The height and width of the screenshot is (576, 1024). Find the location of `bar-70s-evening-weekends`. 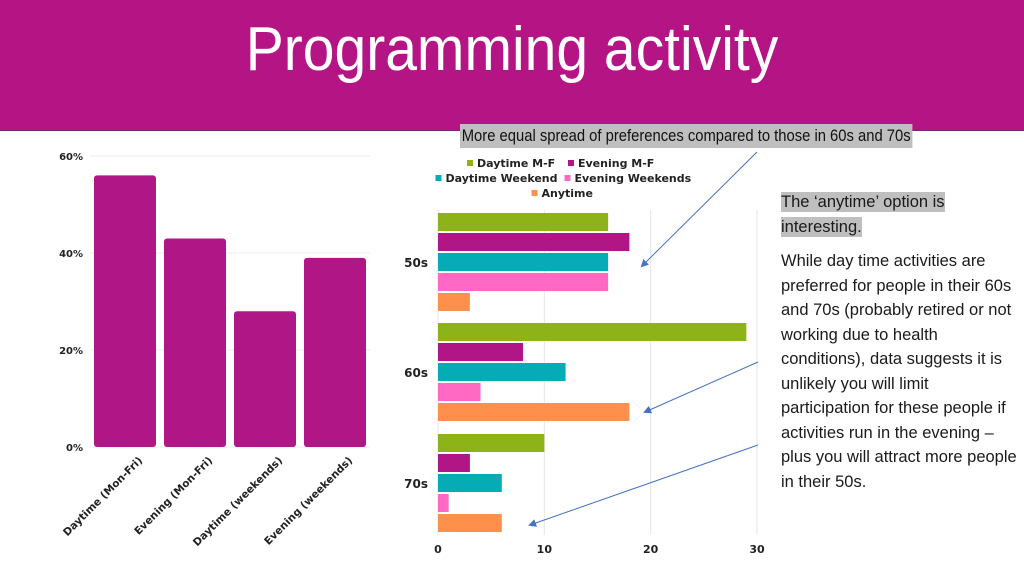

bar-70s-evening-weekends is located at coordinates (443, 503).